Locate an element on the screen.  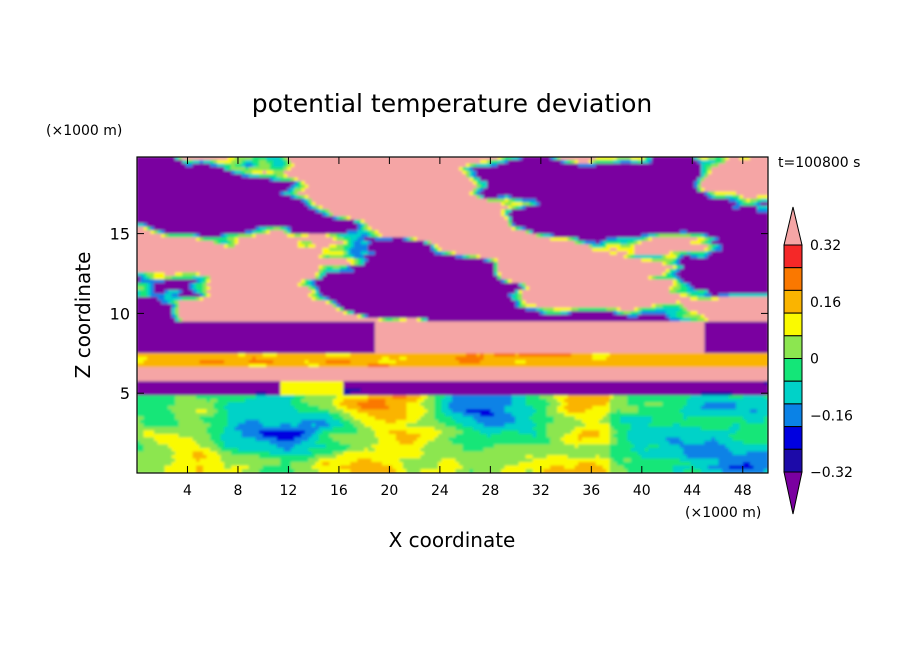
colorbar-label: −0.32 is located at coordinates (831, 473).